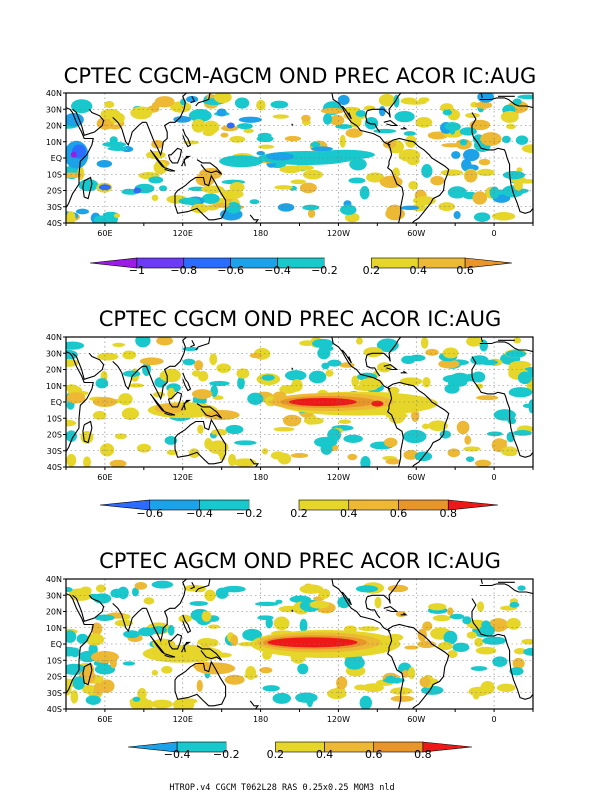  Describe the element at coordinates (260, 477) in the screenshot. I see `lon-label: 180` at that location.